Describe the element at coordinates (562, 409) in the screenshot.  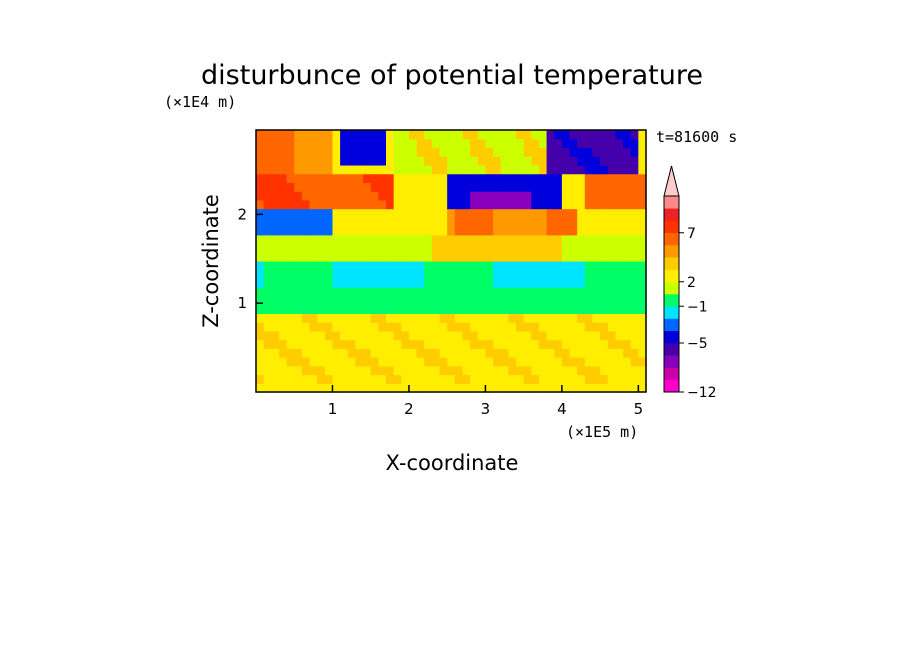
I see `x-tick-label: 4` at that location.